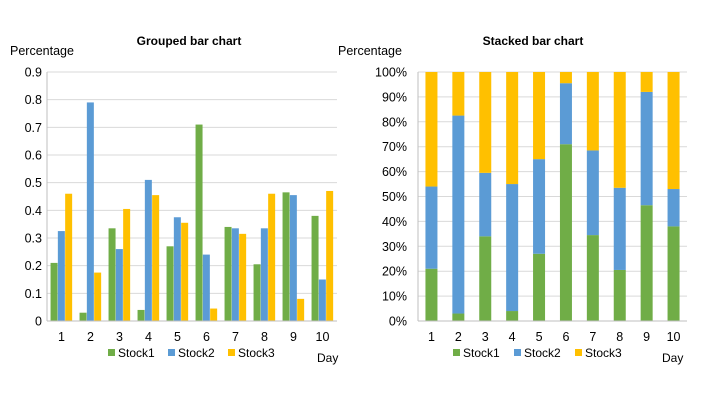 This screenshot has height=405, width=720. What do you see at coordinates (90, 337) in the screenshot?
I see `x-tick-label: 2` at bounding box center [90, 337].